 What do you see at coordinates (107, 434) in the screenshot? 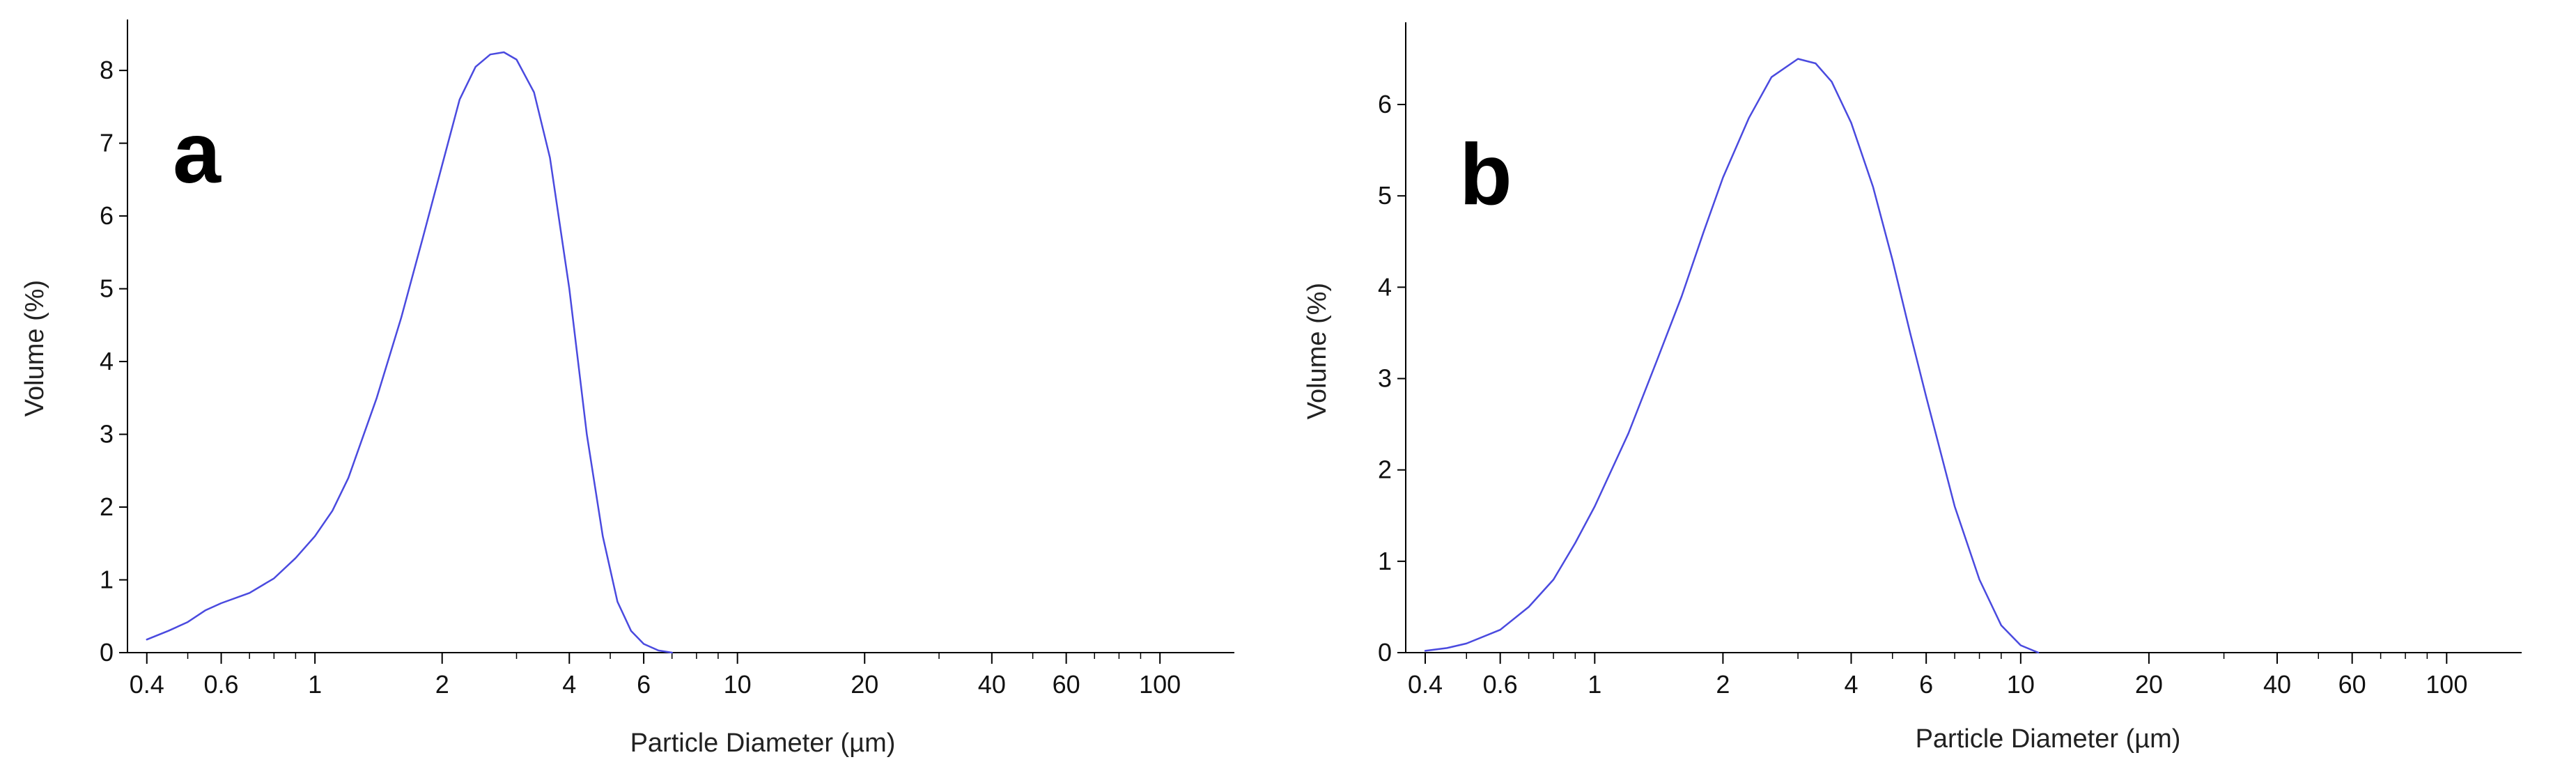
I see `y-tick-label-a: 3` at bounding box center [107, 434].